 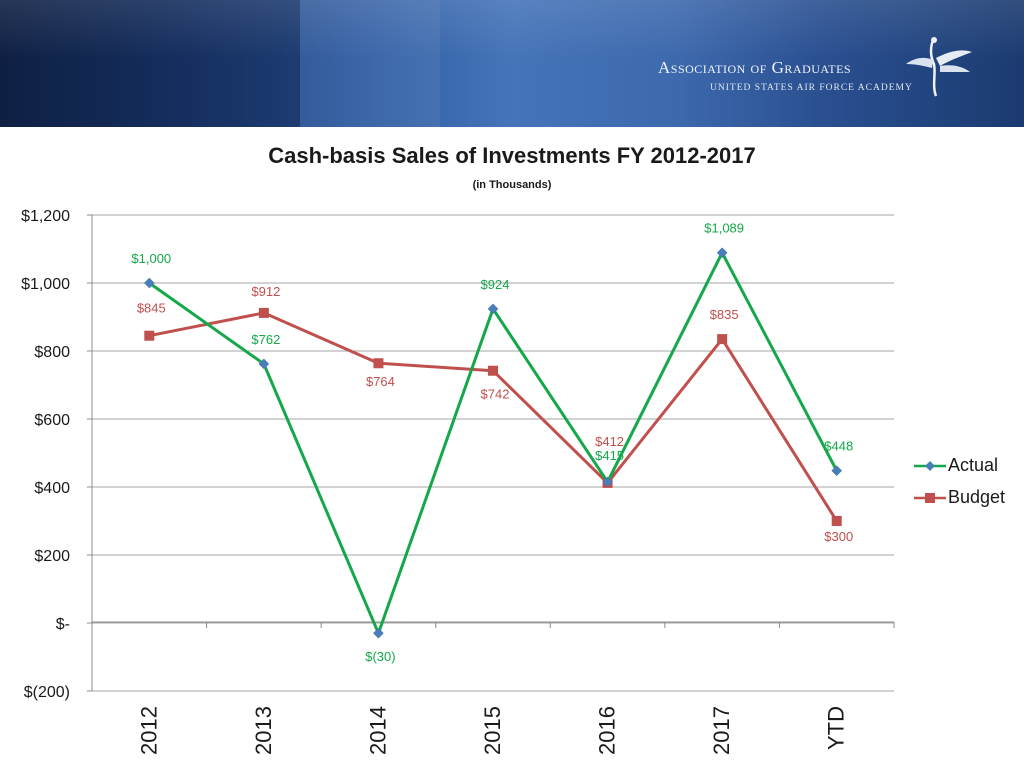 I want to click on x-tick-label: 2016, so click(x=607, y=730).